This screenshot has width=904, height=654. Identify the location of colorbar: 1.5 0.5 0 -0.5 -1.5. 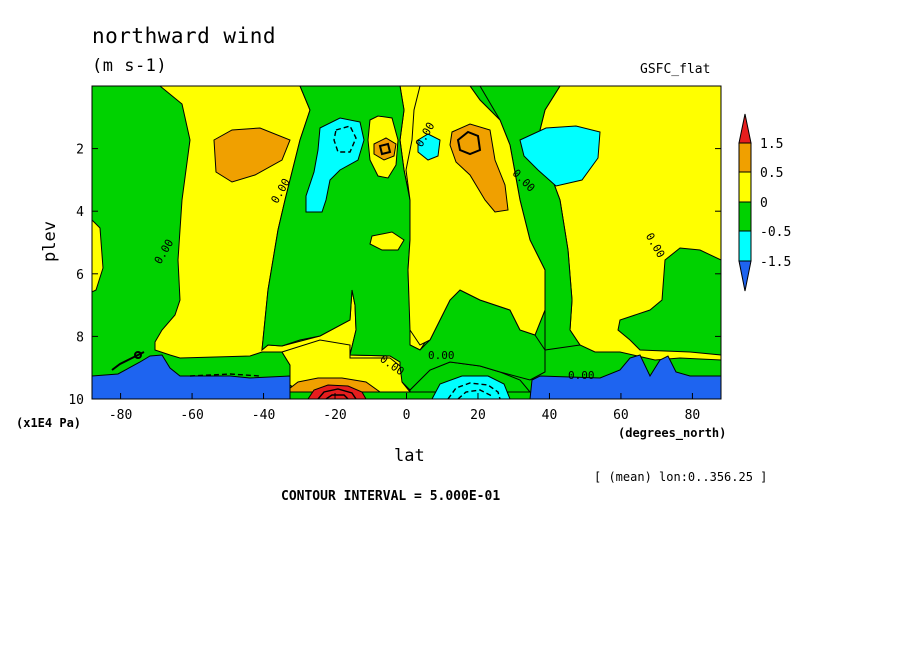
(764, 202).